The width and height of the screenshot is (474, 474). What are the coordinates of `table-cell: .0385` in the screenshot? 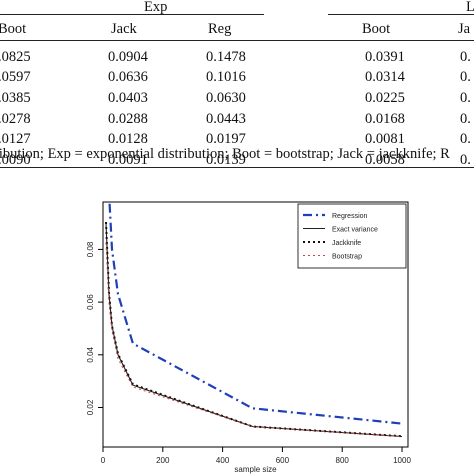 It's located at (15, 98).